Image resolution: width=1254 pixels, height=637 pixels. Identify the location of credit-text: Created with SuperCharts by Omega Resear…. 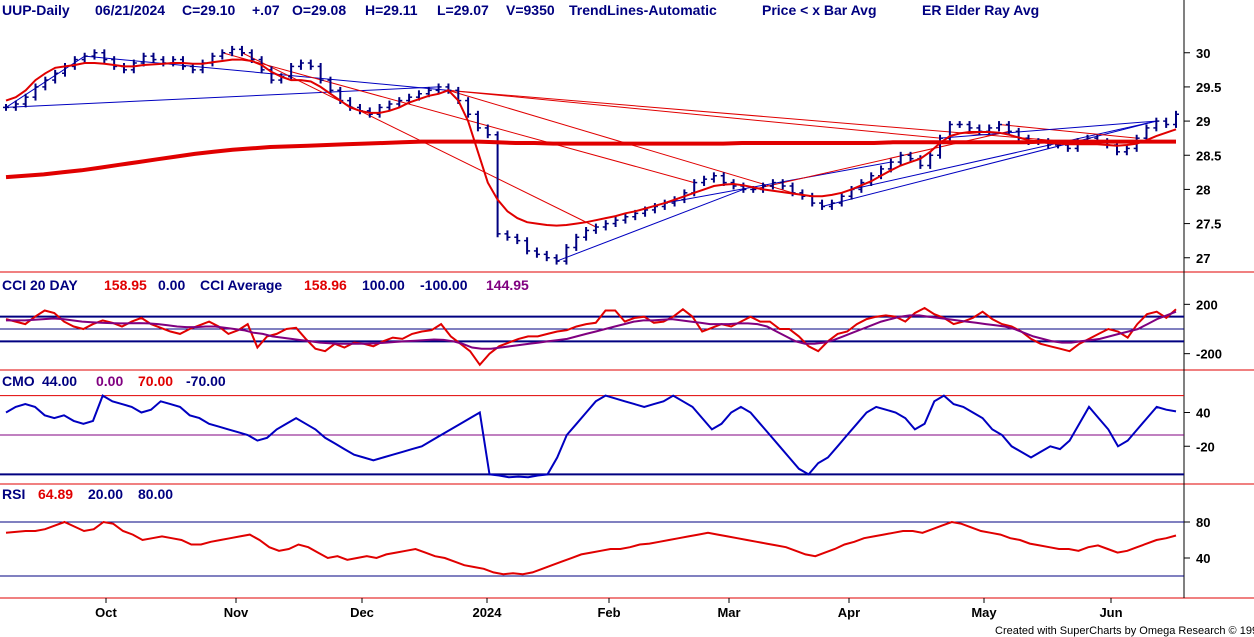
(1124, 631).